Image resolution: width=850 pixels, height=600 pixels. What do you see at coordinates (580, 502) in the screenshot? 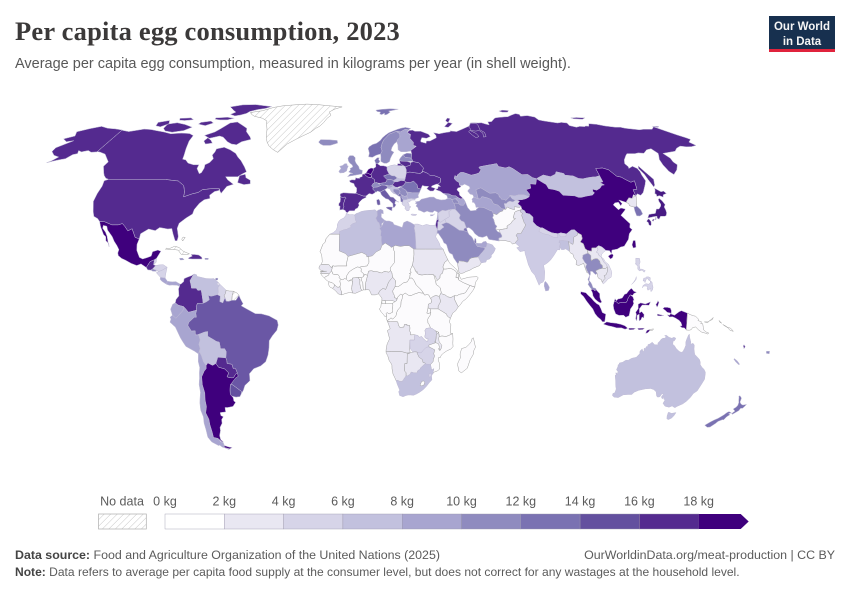
I see `svg-text: 14 kg` at bounding box center [580, 502].